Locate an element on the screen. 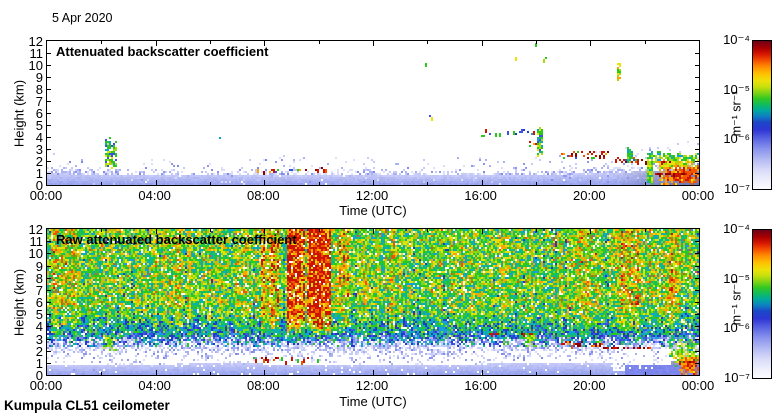 The image size is (780, 420). date-label: 5 Apr 2020 is located at coordinates (82, 18).